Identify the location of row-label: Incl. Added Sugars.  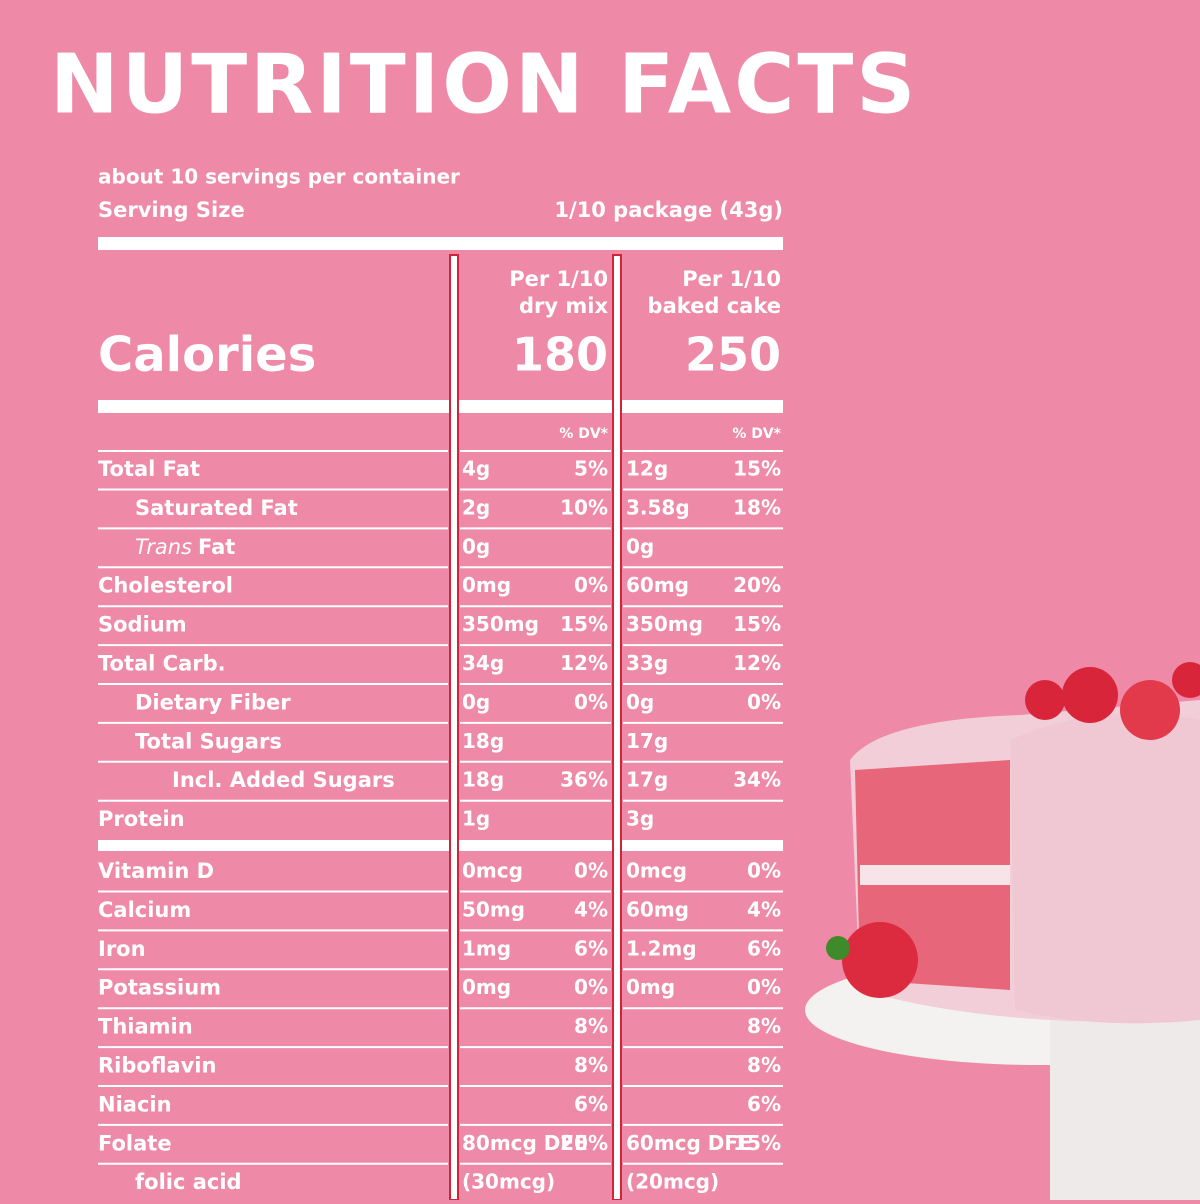
(283, 780).